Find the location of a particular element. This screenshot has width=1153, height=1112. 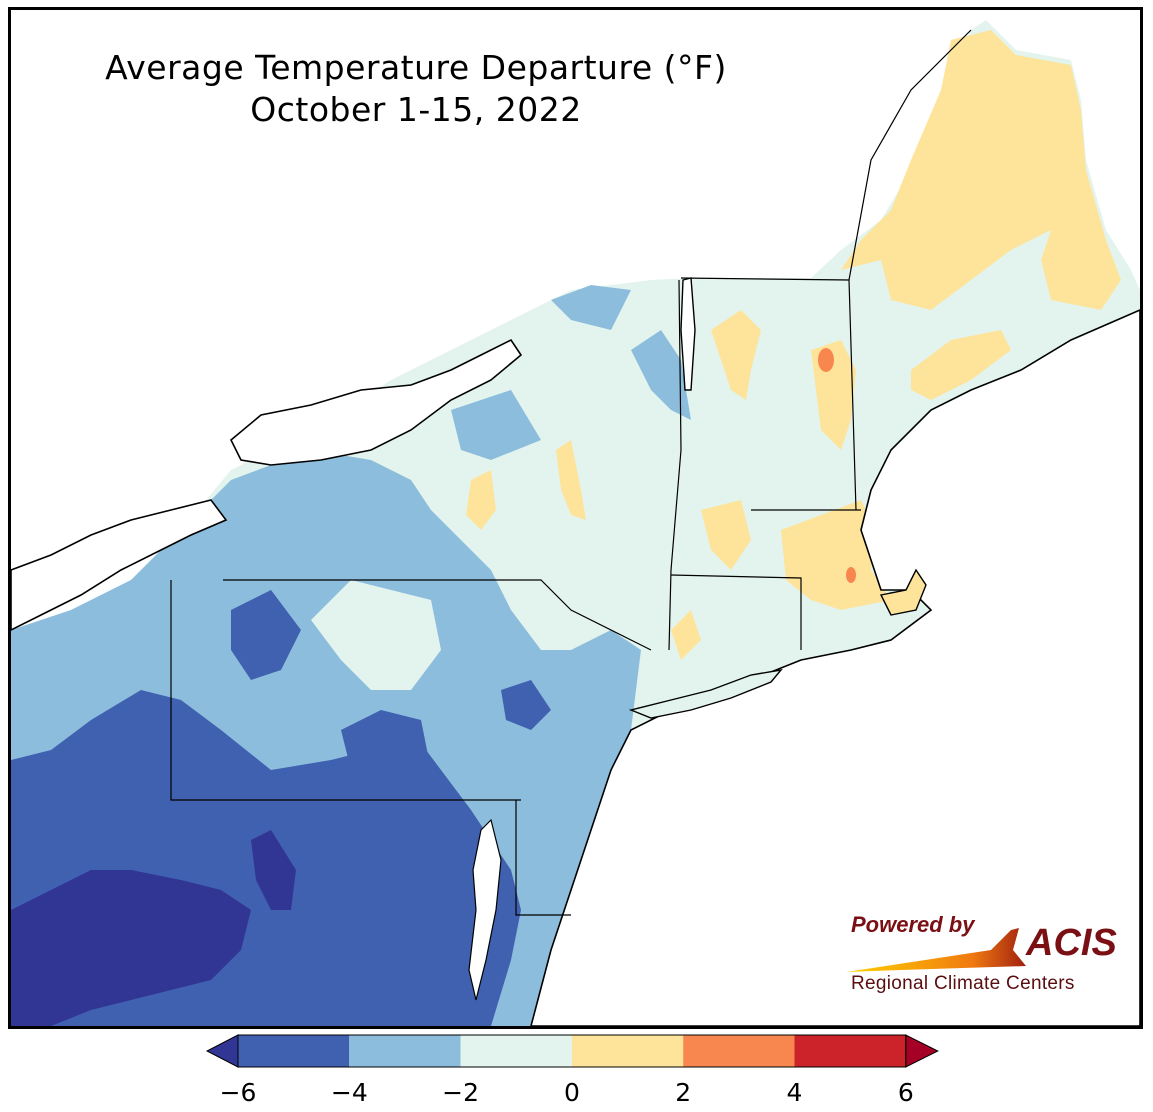

near-normal-pocket-pa is located at coordinates (376, 635).